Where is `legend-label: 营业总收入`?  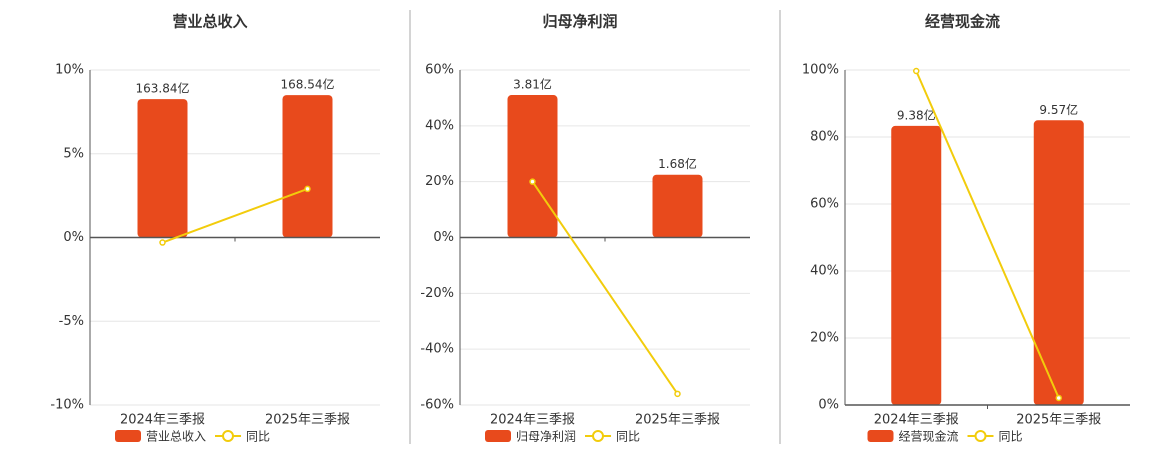 legend-label: 营业总收入 is located at coordinates (176, 437).